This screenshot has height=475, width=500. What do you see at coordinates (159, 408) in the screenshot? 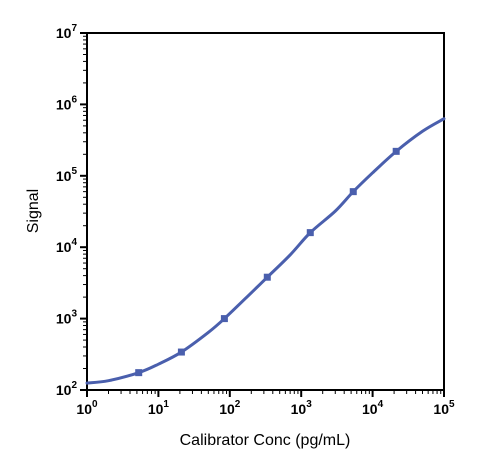
I see `x-tick-label: 10¹` at bounding box center [159, 408].